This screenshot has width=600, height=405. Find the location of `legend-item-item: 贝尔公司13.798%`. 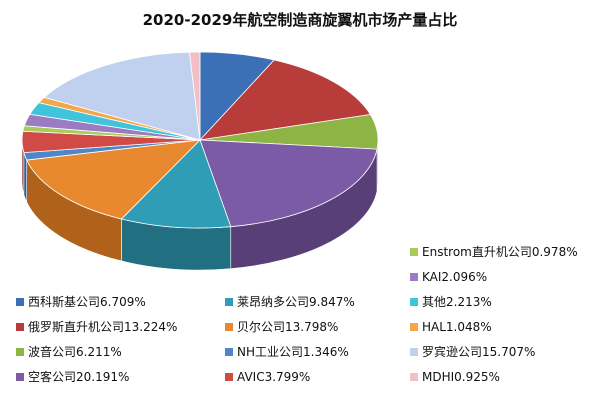

legend-item-item: 贝尔公司13.798% is located at coordinates (281, 326).